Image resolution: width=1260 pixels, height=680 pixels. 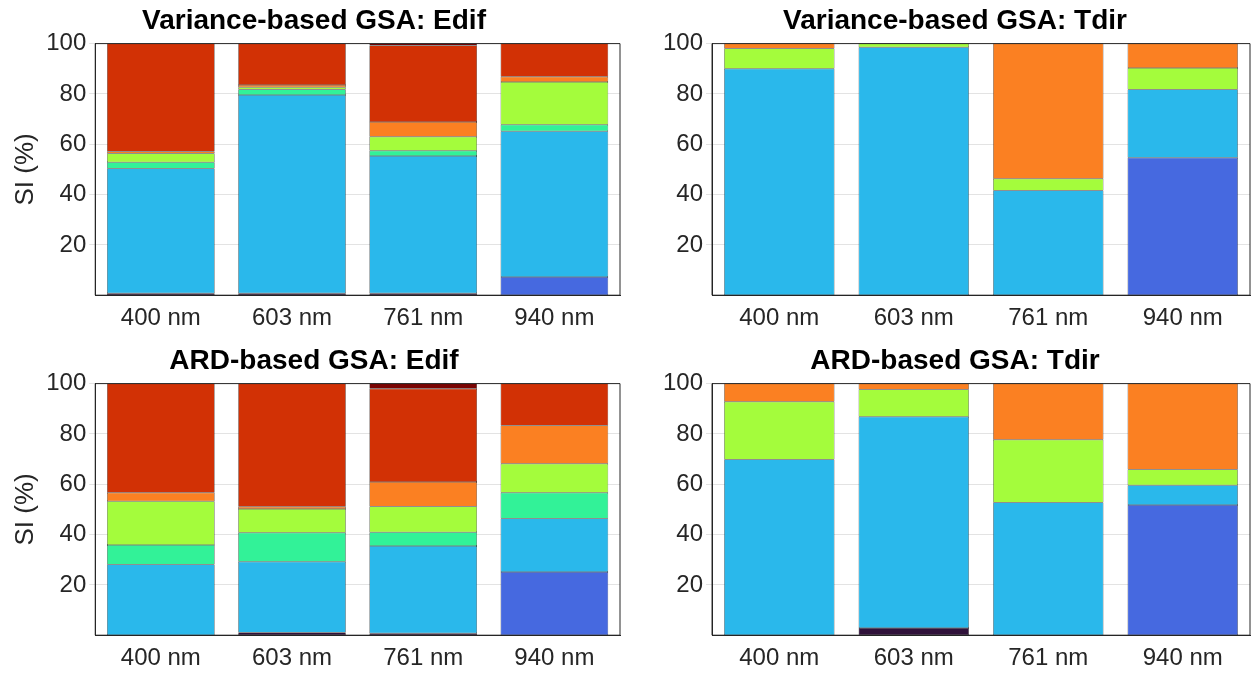 I want to click on chart-title: ARD-based GSA: Tdir, so click(x=955, y=359).